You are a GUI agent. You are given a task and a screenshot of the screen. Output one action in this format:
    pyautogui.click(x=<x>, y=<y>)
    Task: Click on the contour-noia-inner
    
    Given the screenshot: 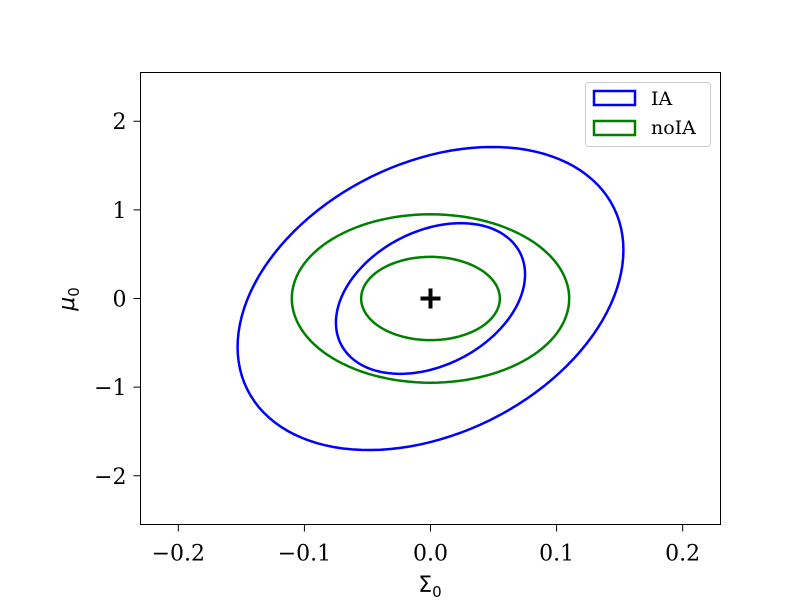 What is the action you would take?
    pyautogui.click(x=430, y=298)
    